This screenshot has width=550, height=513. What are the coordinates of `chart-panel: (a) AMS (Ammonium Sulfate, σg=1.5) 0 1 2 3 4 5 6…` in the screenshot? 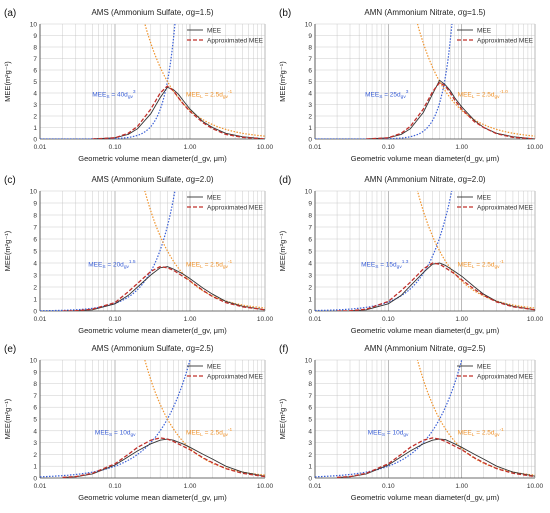 It's located at (138, 85).